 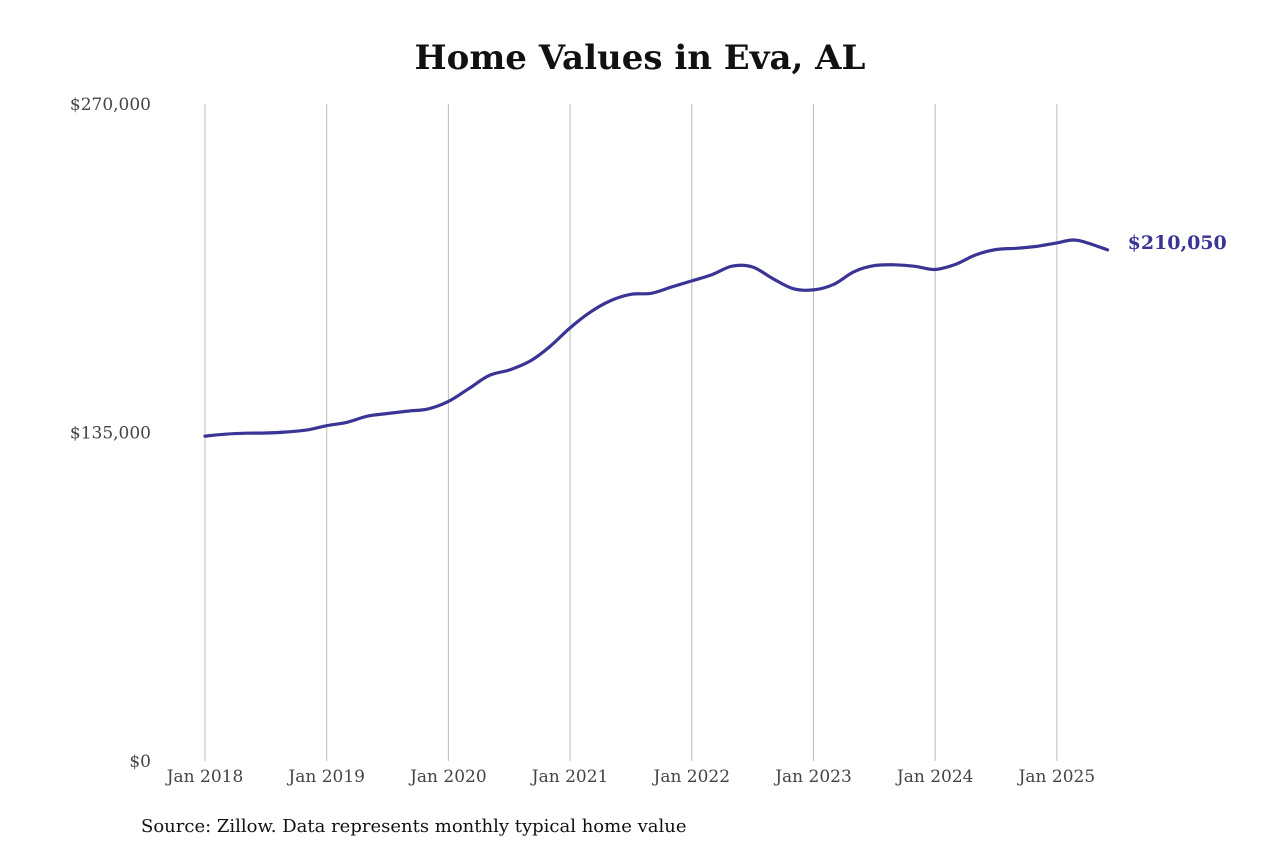 I want to click on x-tick-label: Jan 2021, so click(x=569, y=777).